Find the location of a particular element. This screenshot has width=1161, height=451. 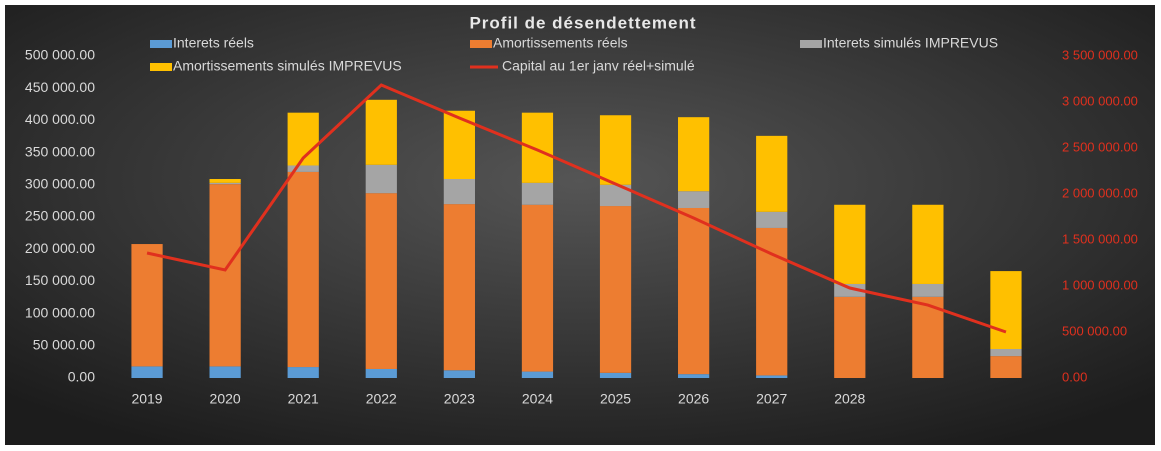

y2-tick-label: 3 500 000.00 is located at coordinates (1100, 54).